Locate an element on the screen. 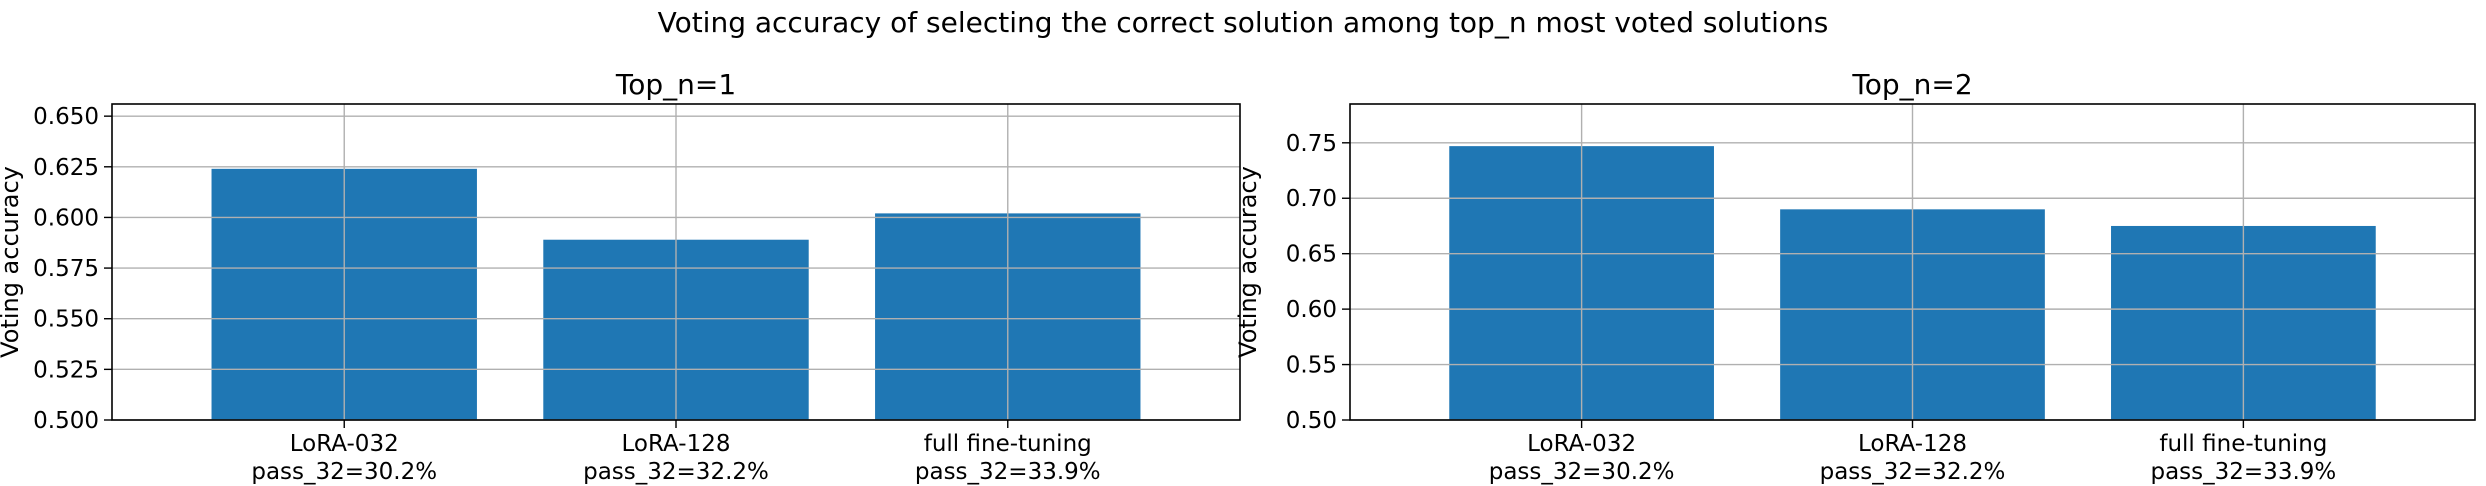 The image size is (2486, 486). y-tick-label-5: 0.600 is located at coordinates (66, 218).